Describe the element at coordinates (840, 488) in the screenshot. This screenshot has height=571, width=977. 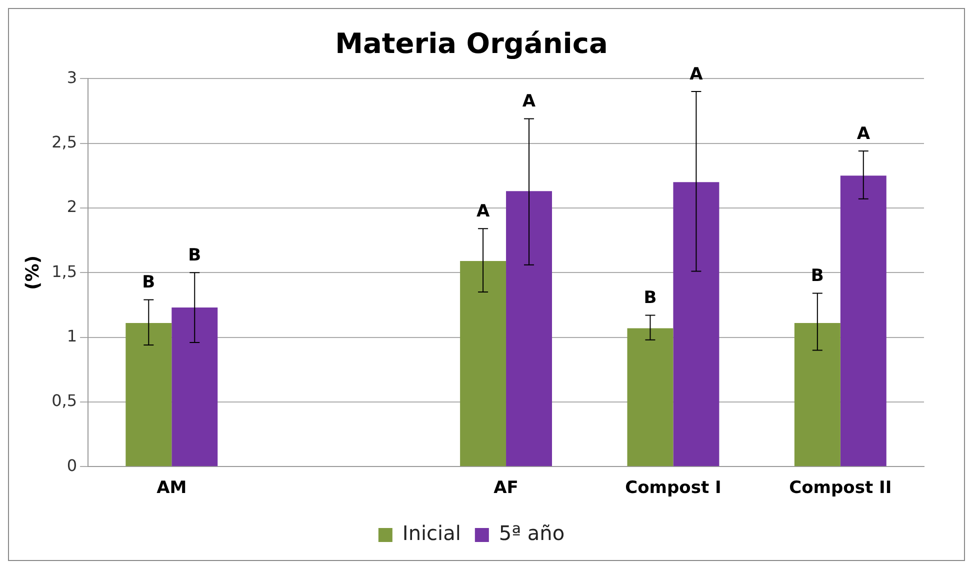
I see `x-tick-label: Compost II` at that location.